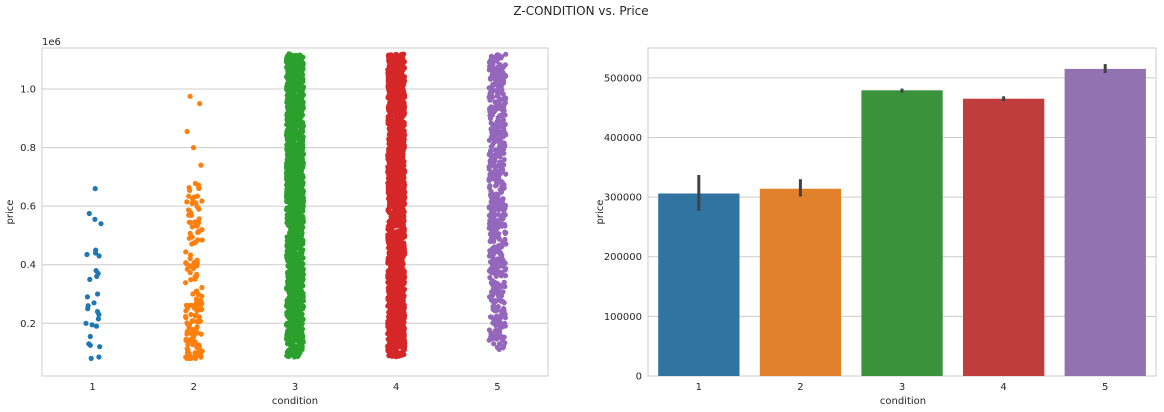 This screenshot has width=1164, height=412. I want to click on x-tick-label: 3, so click(295, 387).